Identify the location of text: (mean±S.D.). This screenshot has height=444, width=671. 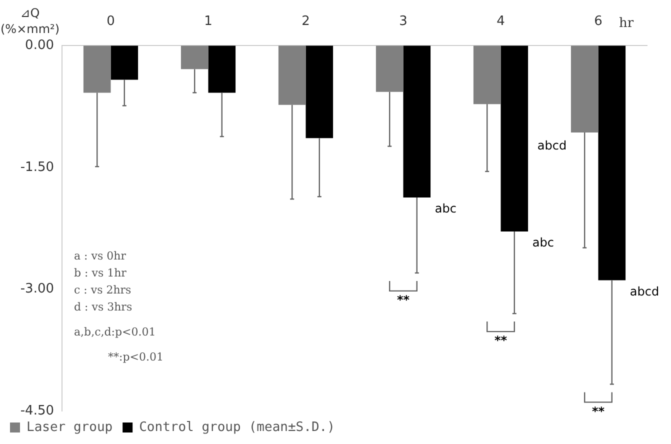
(291, 427).